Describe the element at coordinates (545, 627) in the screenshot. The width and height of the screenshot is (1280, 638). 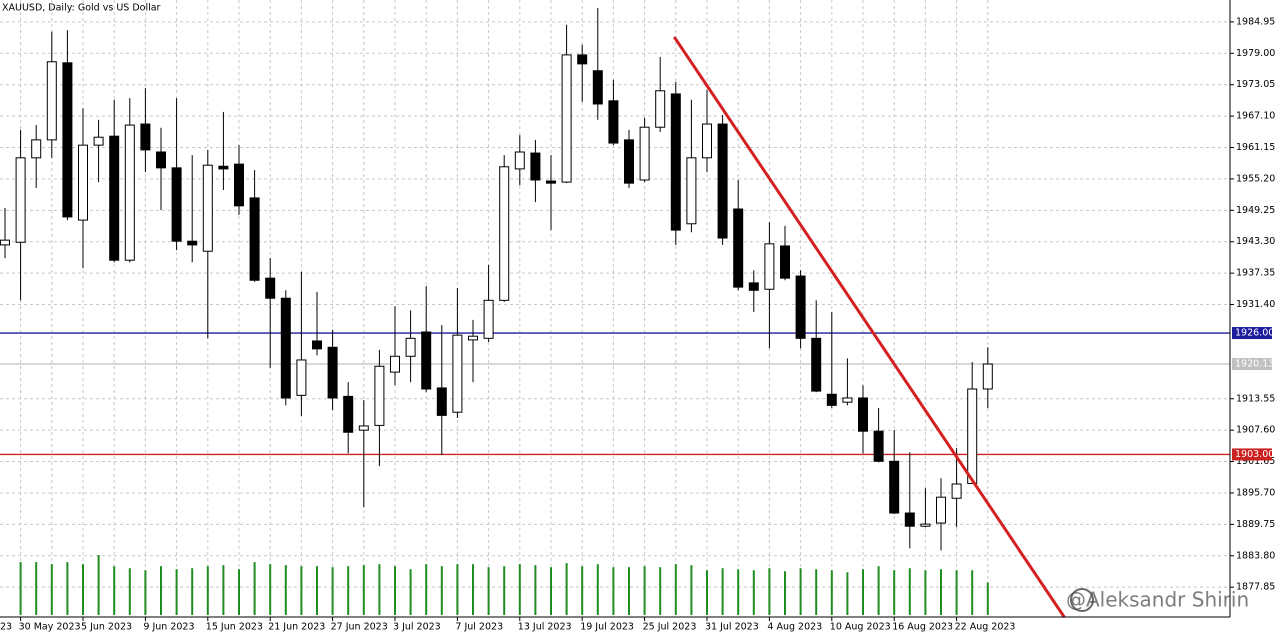
I see `x-tick-label: 13 Jul 2023` at that location.